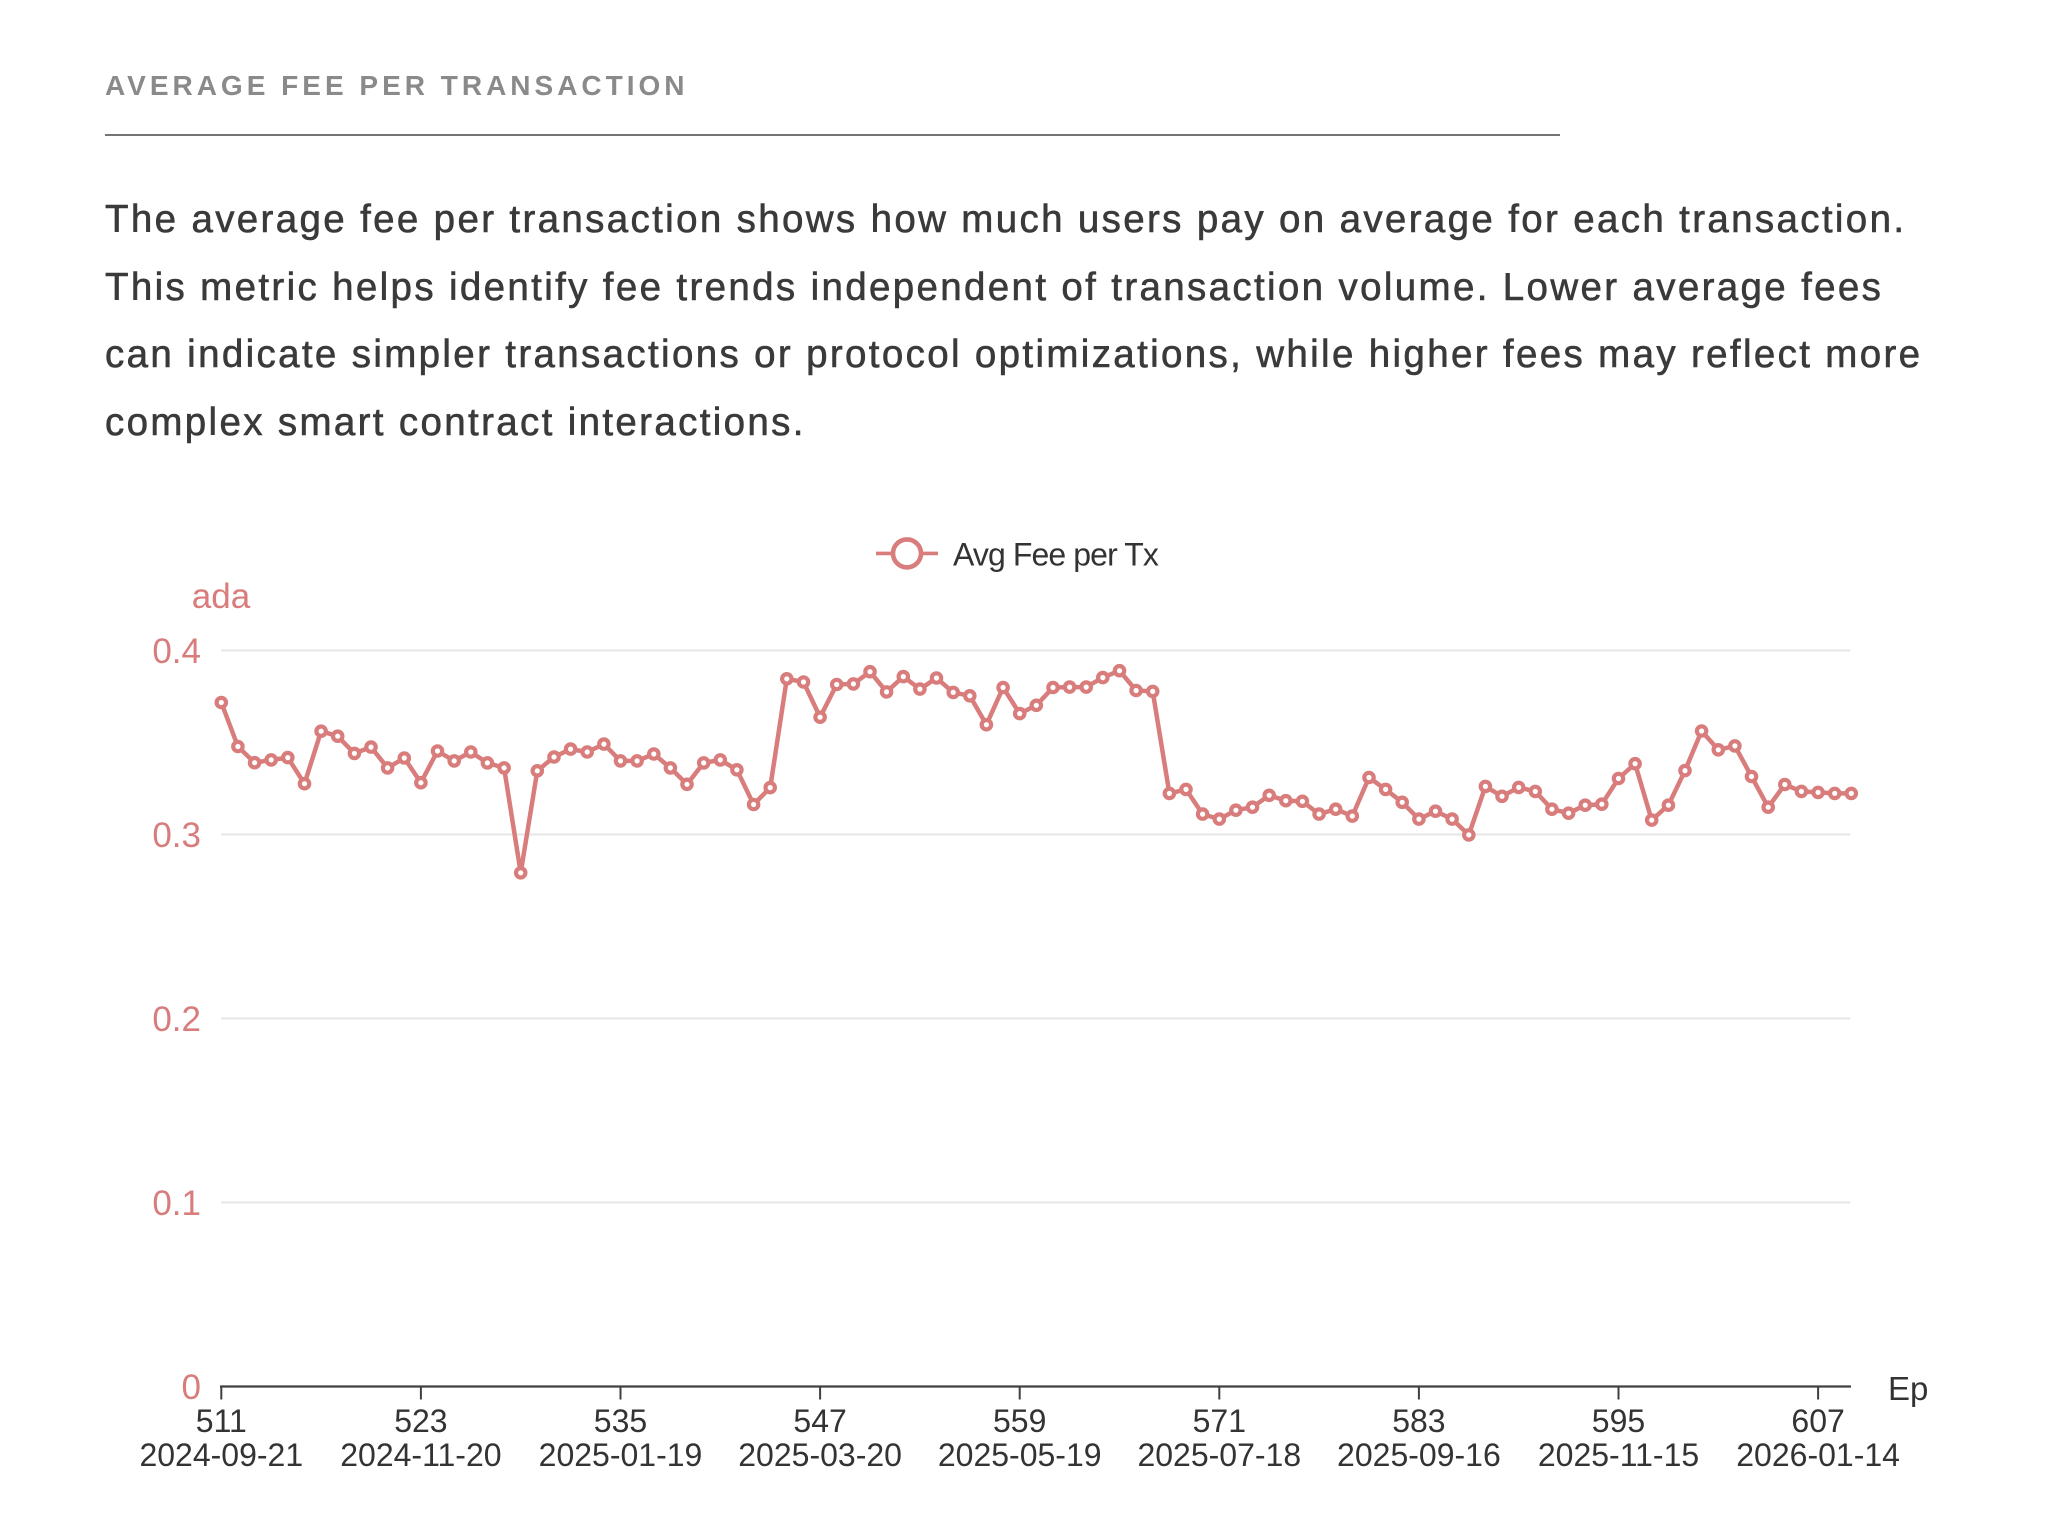 The width and height of the screenshot is (2048, 1516). What do you see at coordinates (620, 1421) in the screenshot?
I see `svg-text: 535` at bounding box center [620, 1421].